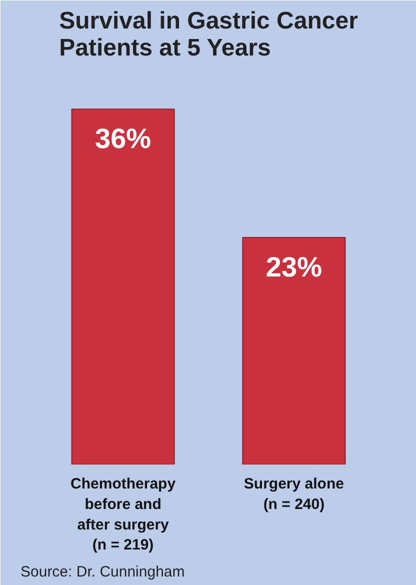 The image size is (416, 585). Describe the element at coordinates (102, 572) in the screenshot. I see `source-note: Source: Dr. Cunningham` at that location.